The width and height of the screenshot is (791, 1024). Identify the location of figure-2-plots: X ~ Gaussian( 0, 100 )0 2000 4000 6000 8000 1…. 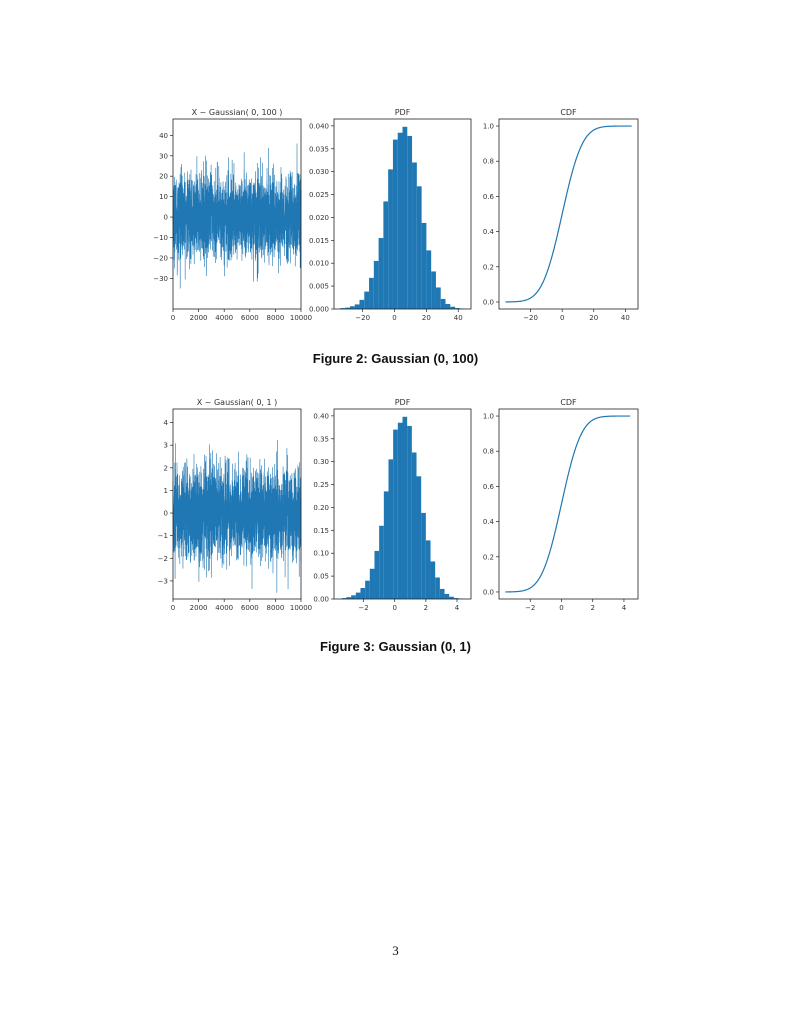
(396, 215).